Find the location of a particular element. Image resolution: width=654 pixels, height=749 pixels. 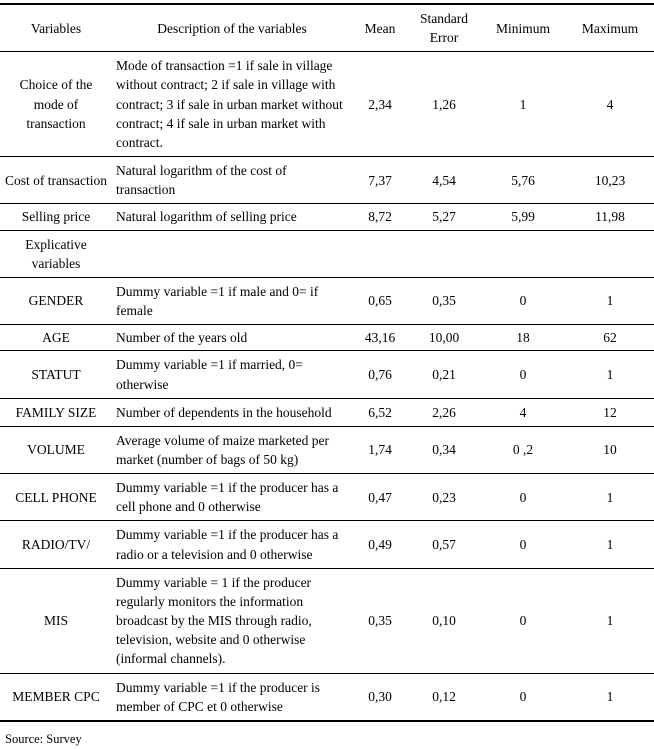

se-cell: 0,21 is located at coordinates (444, 374).